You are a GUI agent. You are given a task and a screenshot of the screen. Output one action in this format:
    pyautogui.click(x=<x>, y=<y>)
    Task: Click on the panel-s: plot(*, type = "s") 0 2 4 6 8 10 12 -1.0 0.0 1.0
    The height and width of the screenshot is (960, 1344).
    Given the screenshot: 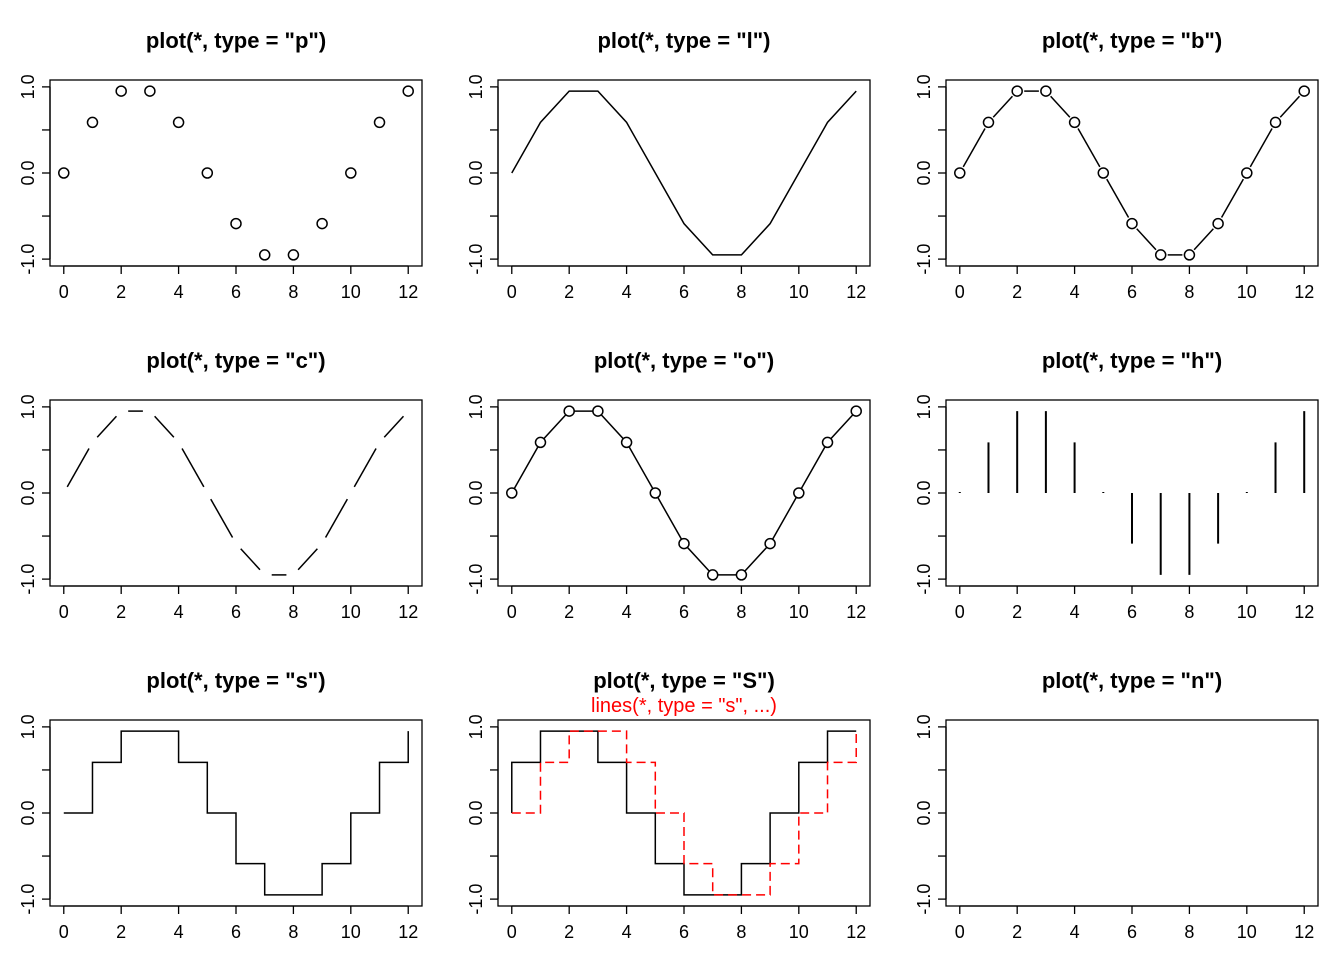 What is the action you would take?
    pyautogui.click(x=220, y=805)
    